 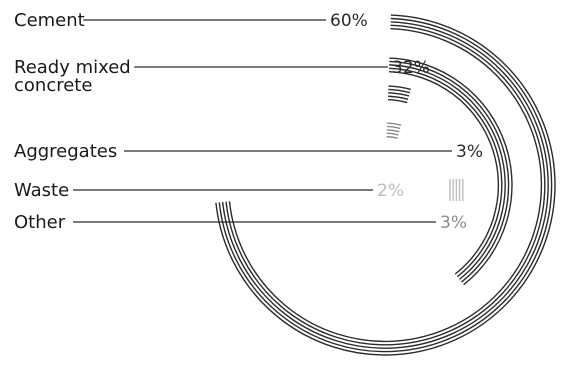 What do you see at coordinates (41, 190) in the screenshot?
I see `label-waste: Waste` at bounding box center [41, 190].